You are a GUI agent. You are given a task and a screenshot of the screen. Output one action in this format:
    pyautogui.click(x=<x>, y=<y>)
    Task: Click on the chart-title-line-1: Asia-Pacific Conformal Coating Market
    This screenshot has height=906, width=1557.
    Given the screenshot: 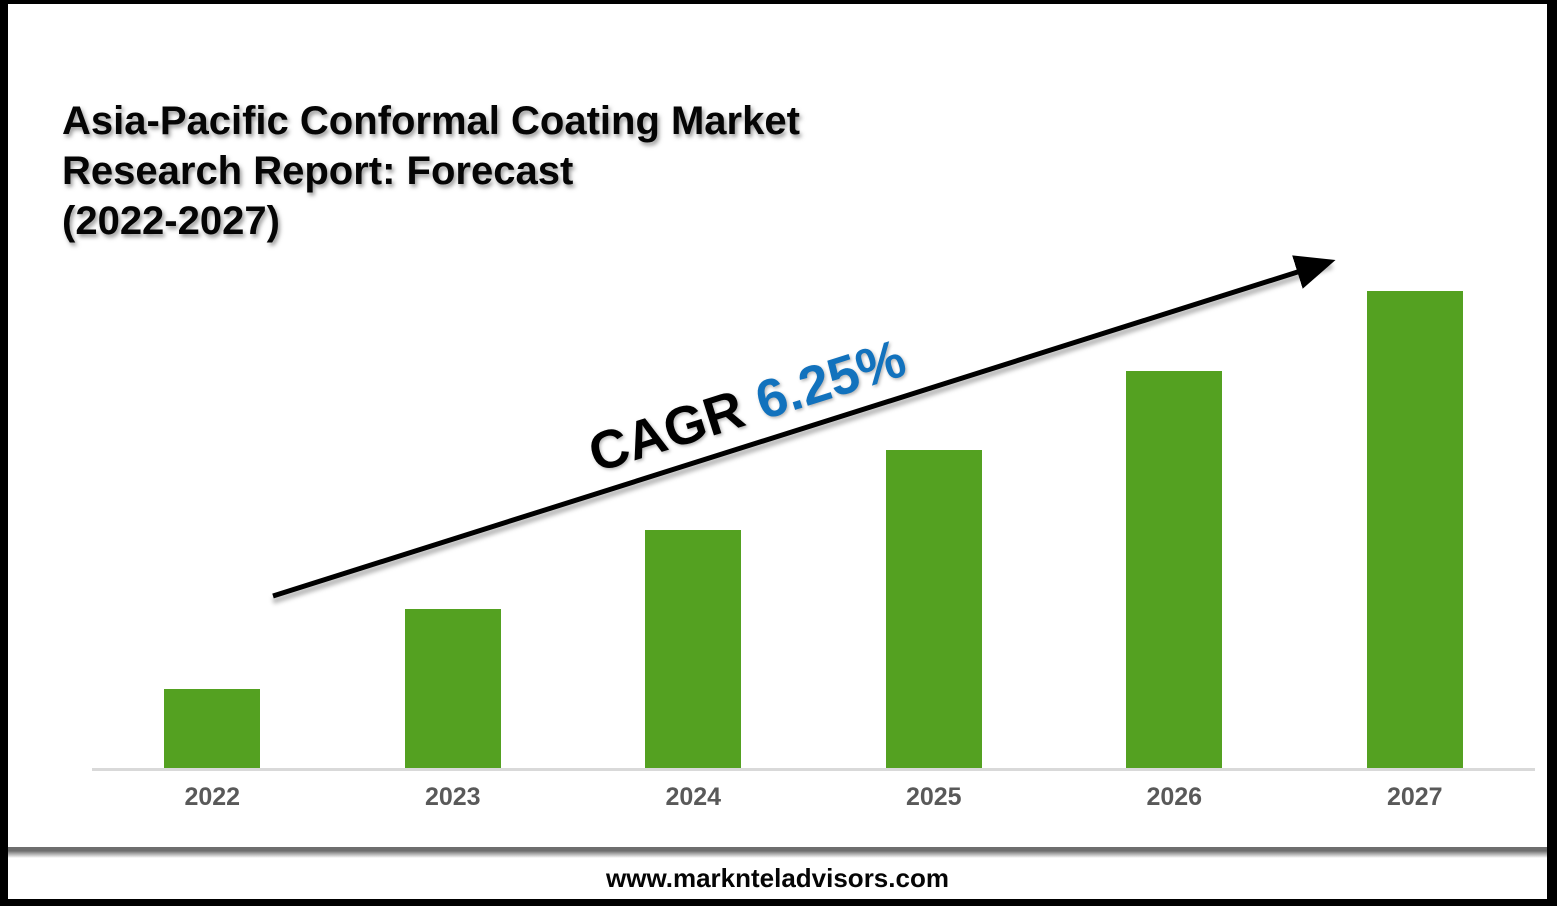 What is the action you would take?
    pyautogui.click(x=431, y=121)
    